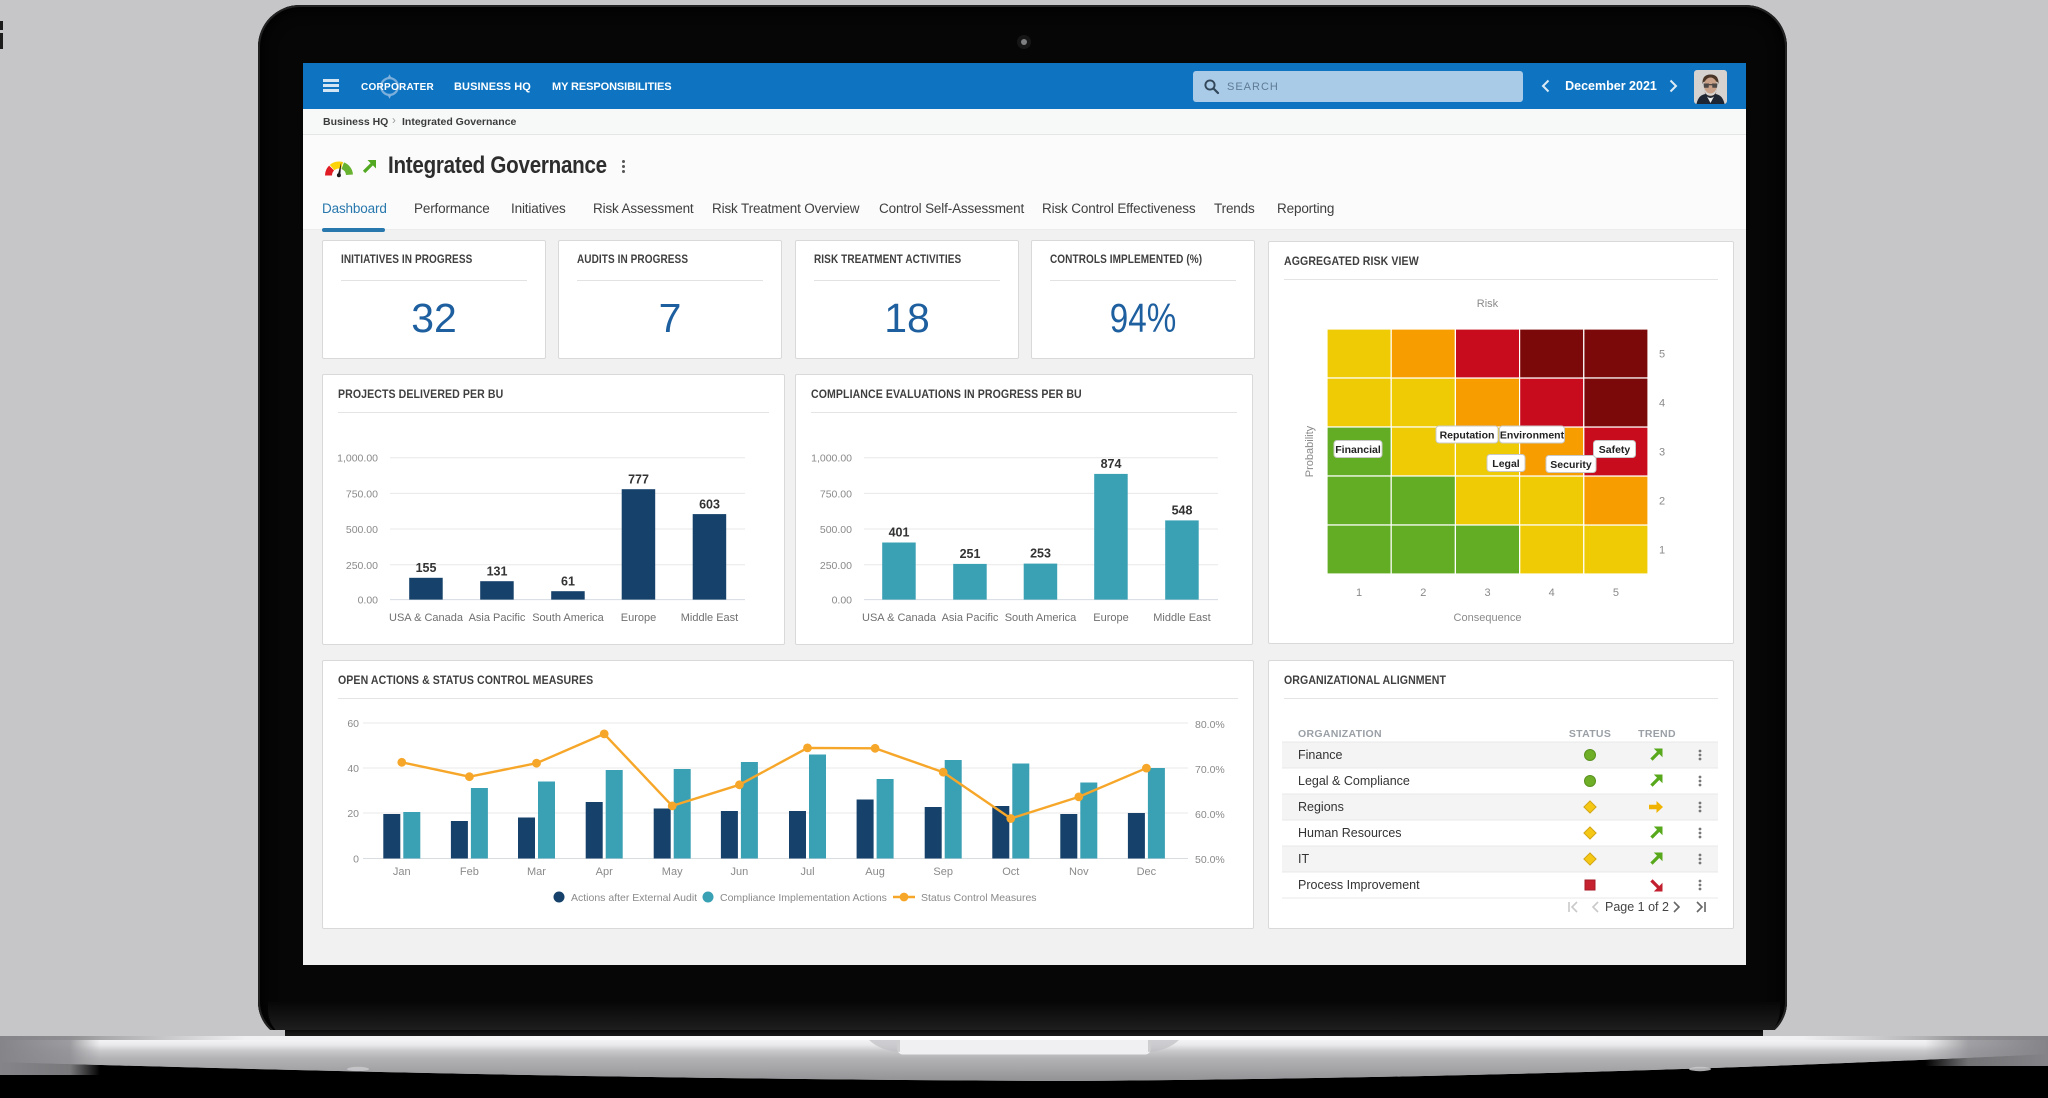 This screenshot has height=1098, width=2048. What do you see at coordinates (1354, 781) in the screenshot?
I see `svg-text: Legal & Compliance` at bounding box center [1354, 781].